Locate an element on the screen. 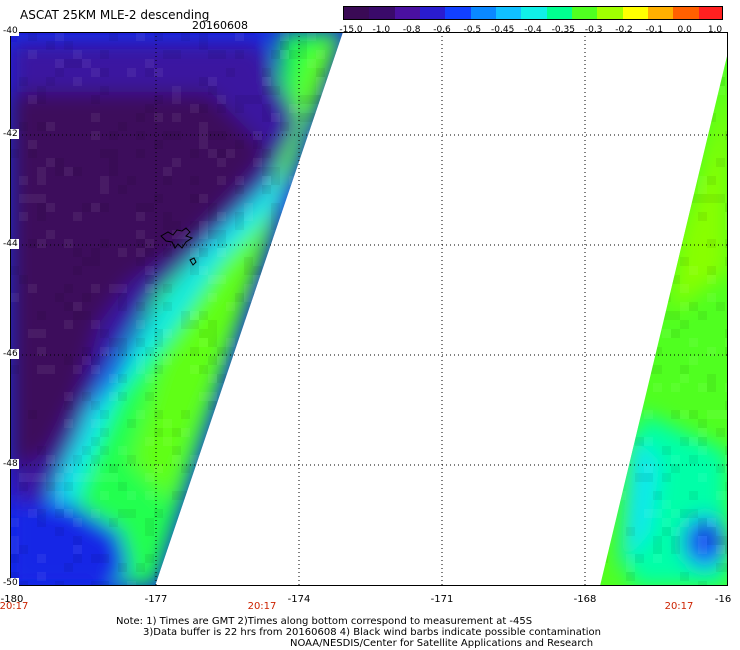  longitude-label: -174 is located at coordinates (299, 599).